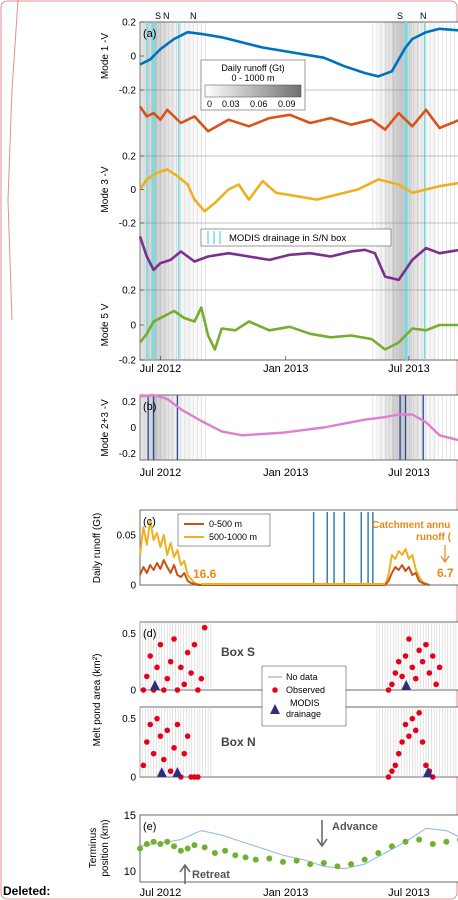 This screenshot has height=900, width=458. What do you see at coordinates (149, 34) in the screenshot?
I see `panel-a-label: (a)` at bounding box center [149, 34].